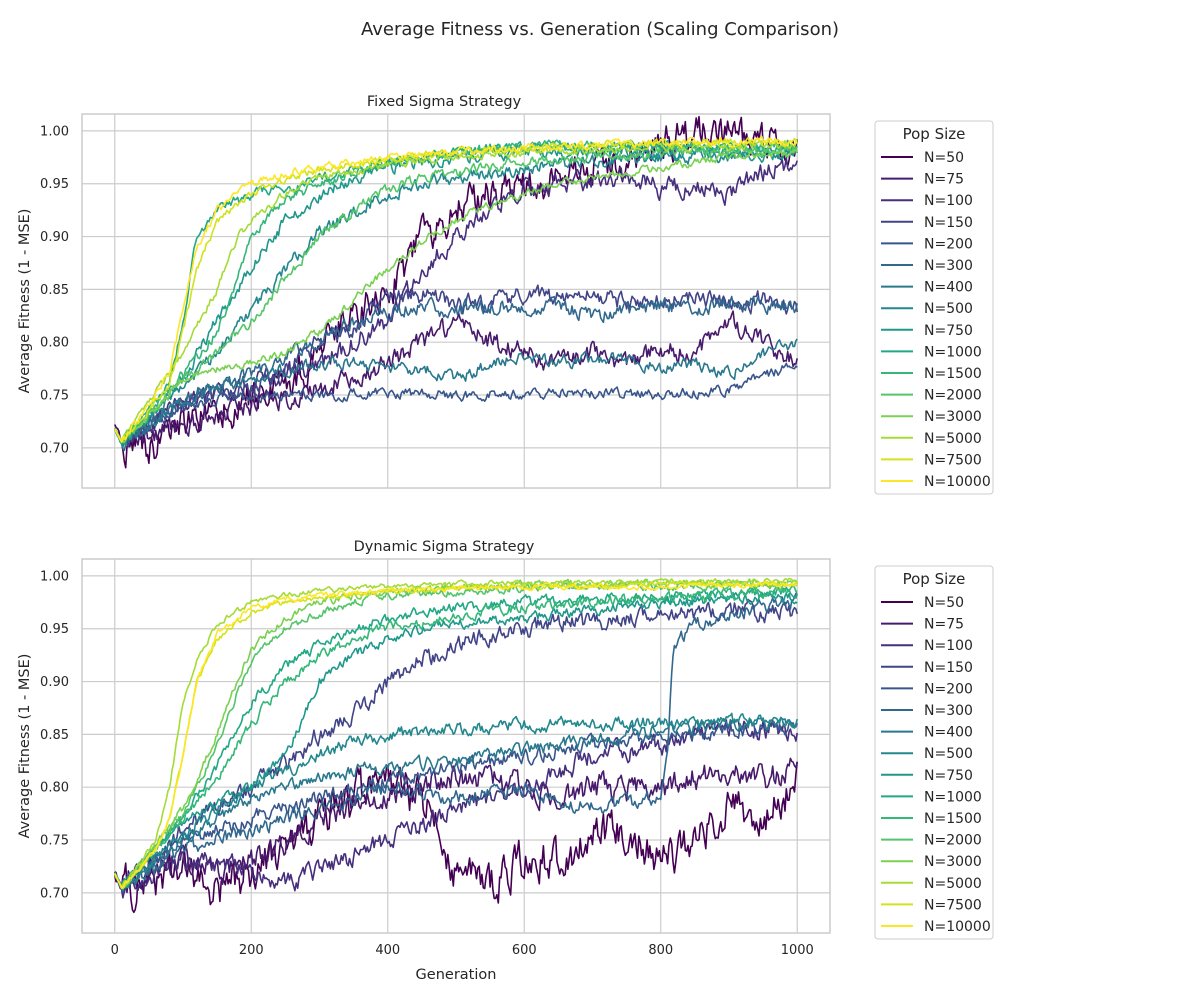 This screenshot has height=1000, width=1200. I want to click on panel-title: Dynamic Sigma Strategy, so click(444, 547).